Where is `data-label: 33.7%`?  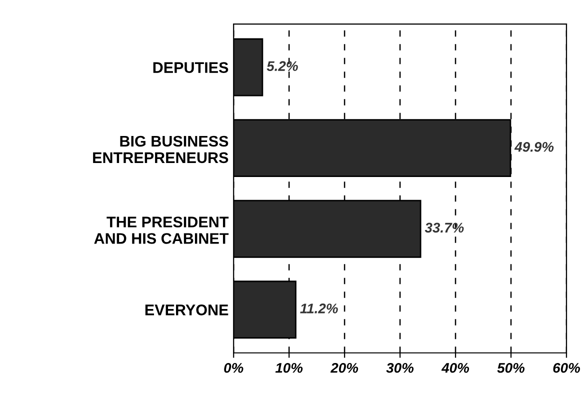 data-label: 33.7% is located at coordinates (444, 227).